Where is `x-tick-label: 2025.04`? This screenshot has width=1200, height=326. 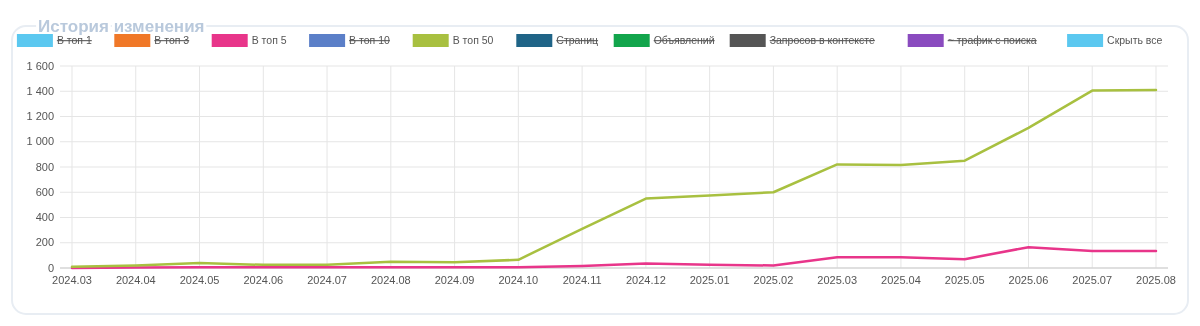
x-tick-label: 2025.04 is located at coordinates (901, 280).